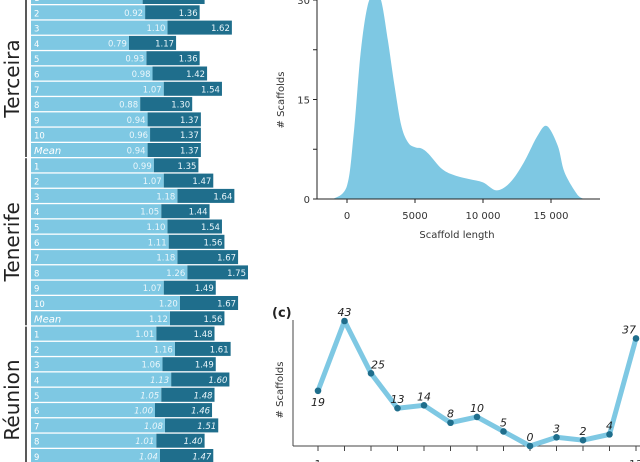 The height and width of the screenshot is (462, 640). I want to click on row-label: Mean, so click(47, 151).